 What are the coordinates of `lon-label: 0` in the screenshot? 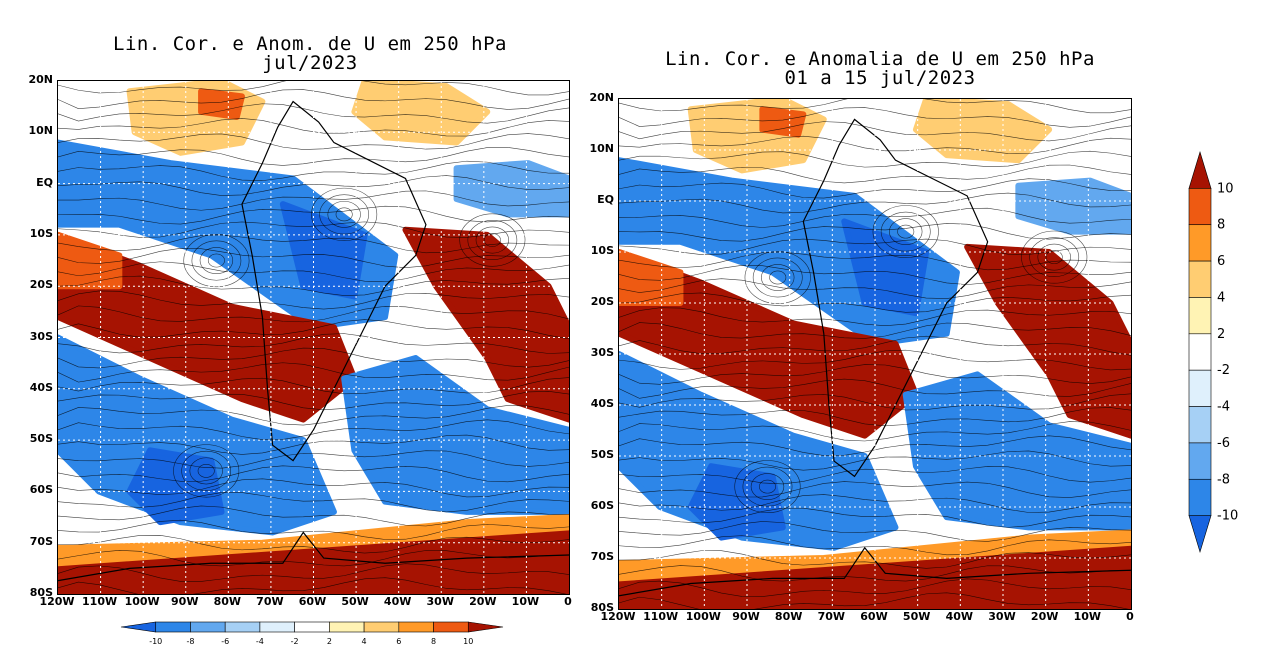 It's located at (568, 601).